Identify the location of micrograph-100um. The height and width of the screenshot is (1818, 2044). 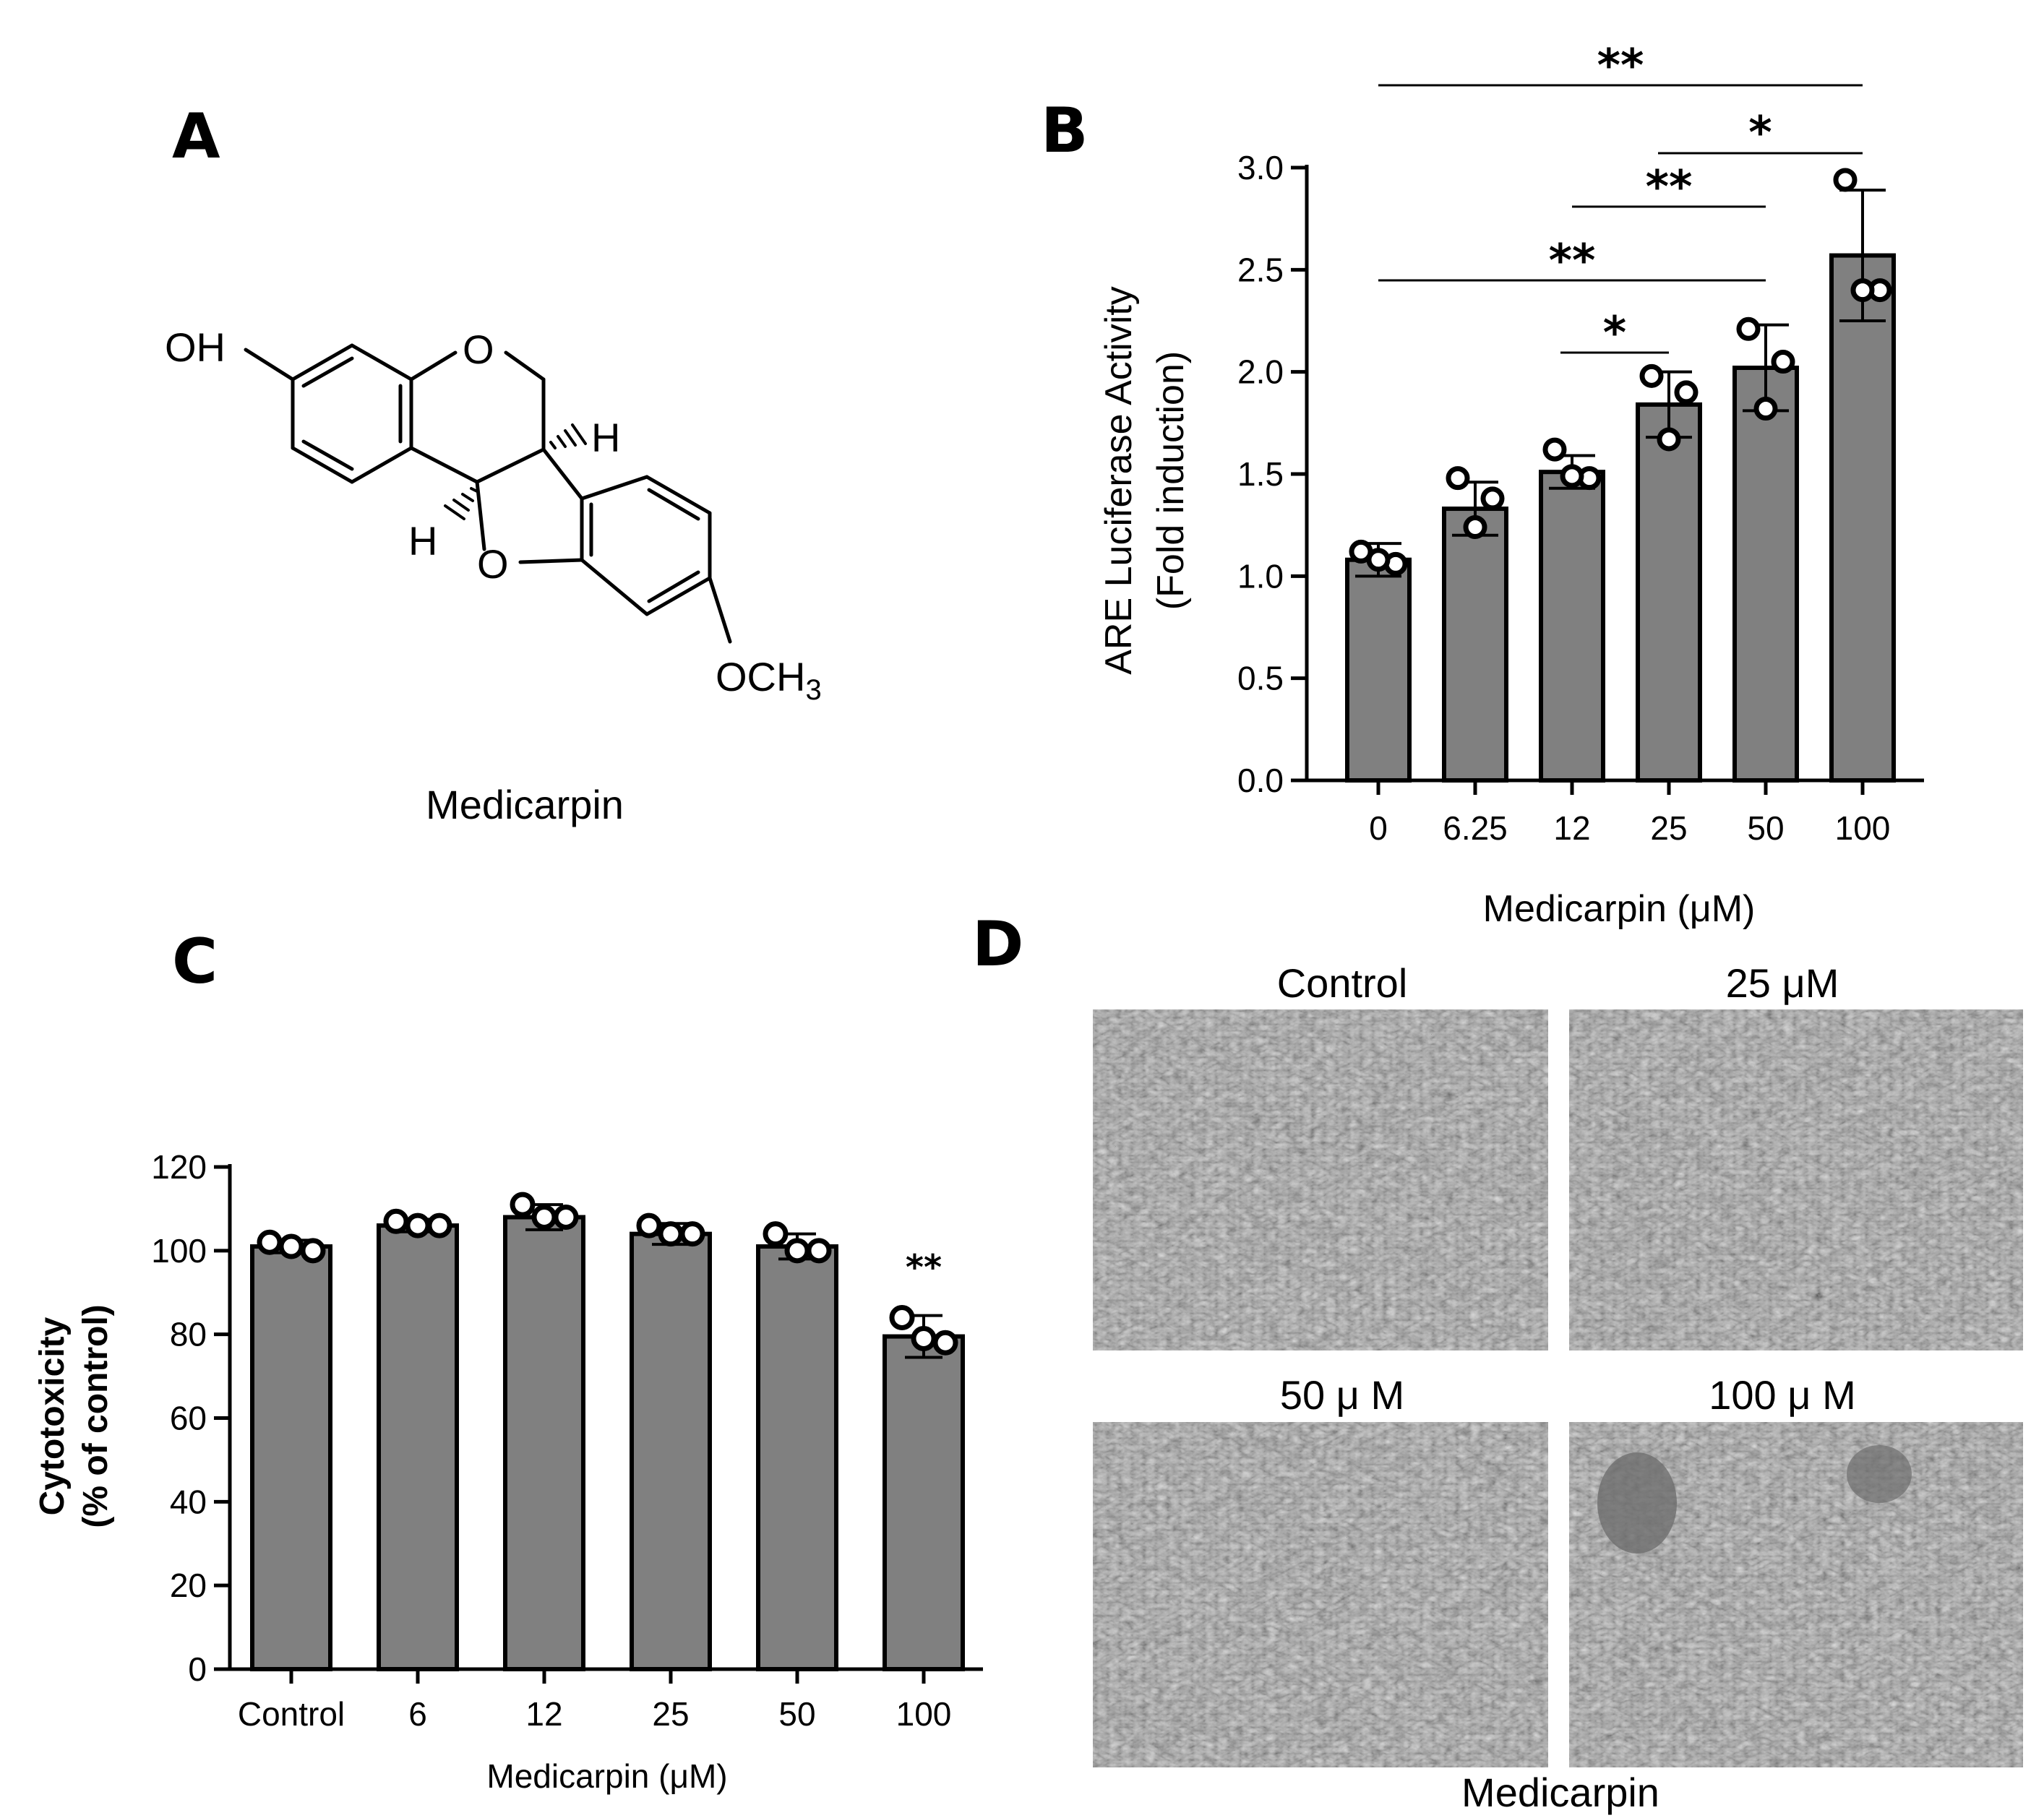
(1796, 1594).